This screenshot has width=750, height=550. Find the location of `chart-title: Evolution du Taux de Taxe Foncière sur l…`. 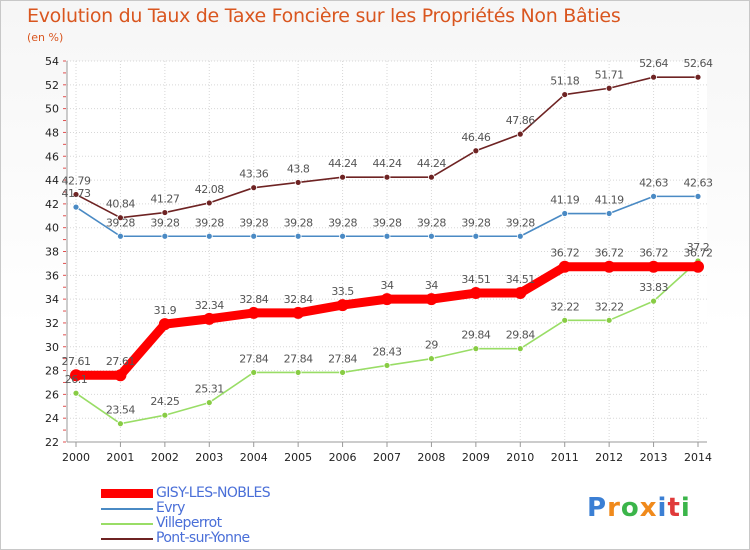

chart-title: Evolution du Taux de Taxe Foncière sur l… is located at coordinates (324, 16).